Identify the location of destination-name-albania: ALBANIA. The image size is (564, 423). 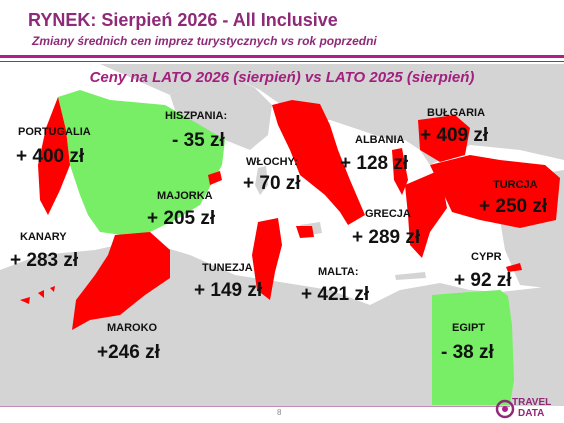
(380, 140).